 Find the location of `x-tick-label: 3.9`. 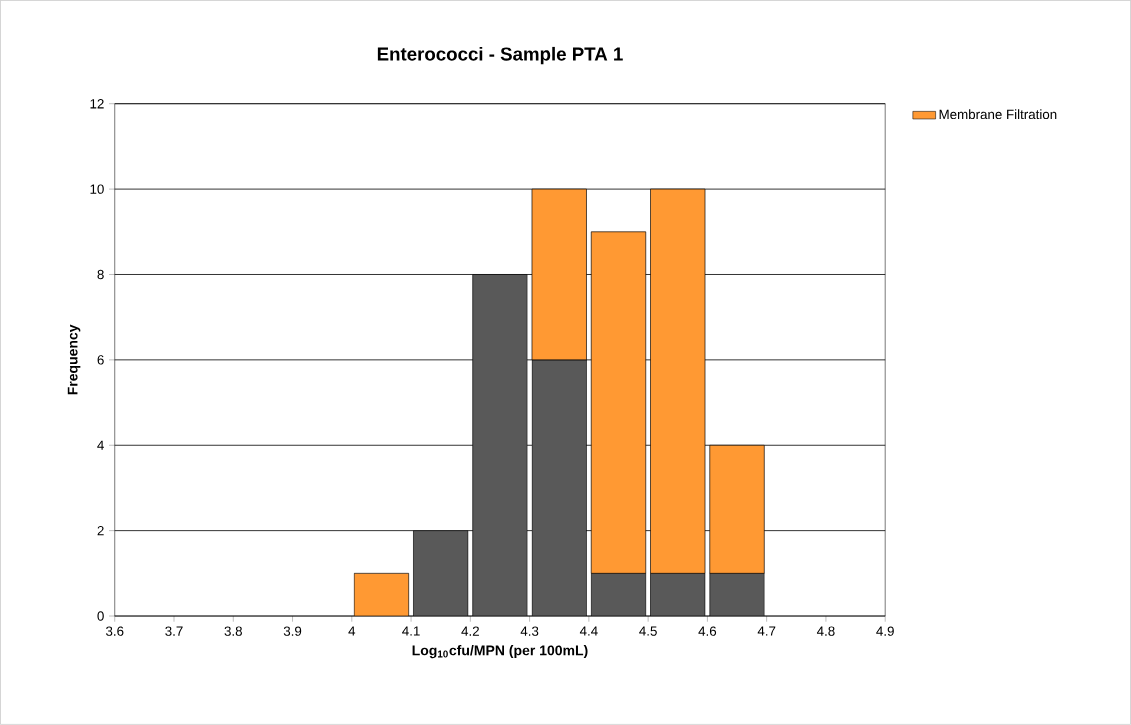

x-tick-label: 3.9 is located at coordinates (292, 631).